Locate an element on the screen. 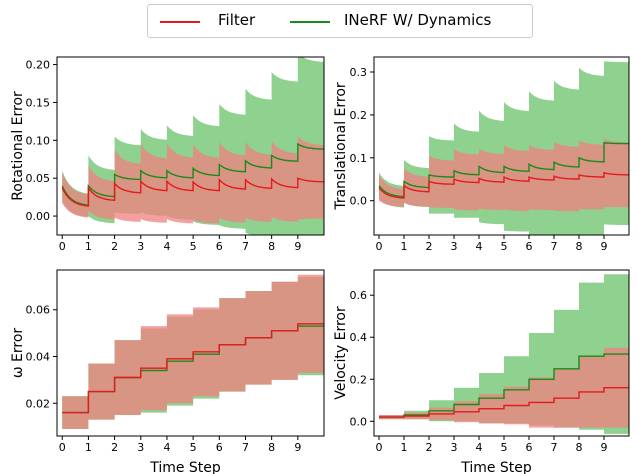  y-axis-label: Rotational Error is located at coordinates (18, 146).